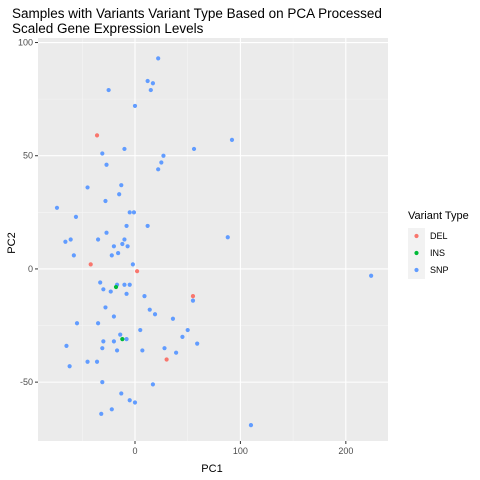 This screenshot has height=480, width=480. Describe the element at coordinates (416, 236) in the screenshot. I see `legend-key-del` at that location.